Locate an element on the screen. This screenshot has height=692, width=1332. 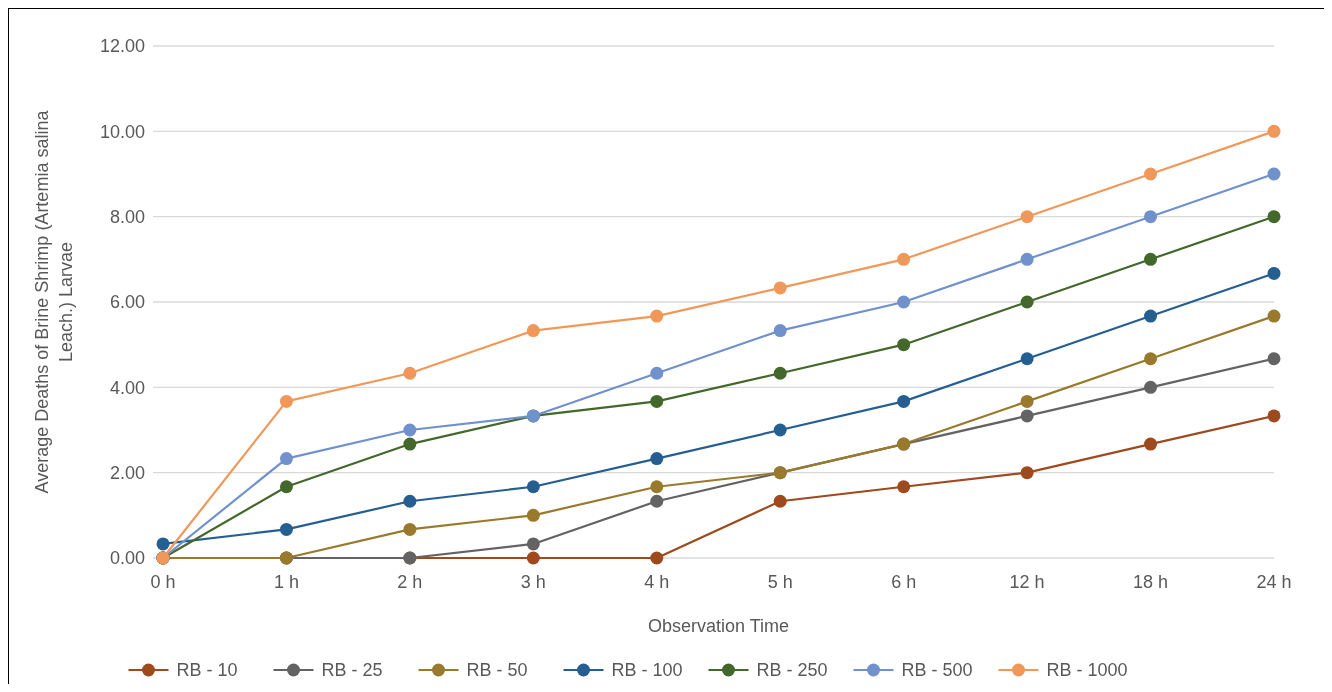
y-tick-label: 10.00 is located at coordinates (122, 131).